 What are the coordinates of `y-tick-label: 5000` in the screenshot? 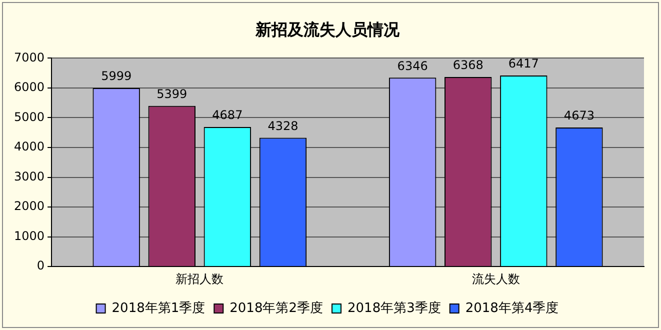 It's located at (29, 117).